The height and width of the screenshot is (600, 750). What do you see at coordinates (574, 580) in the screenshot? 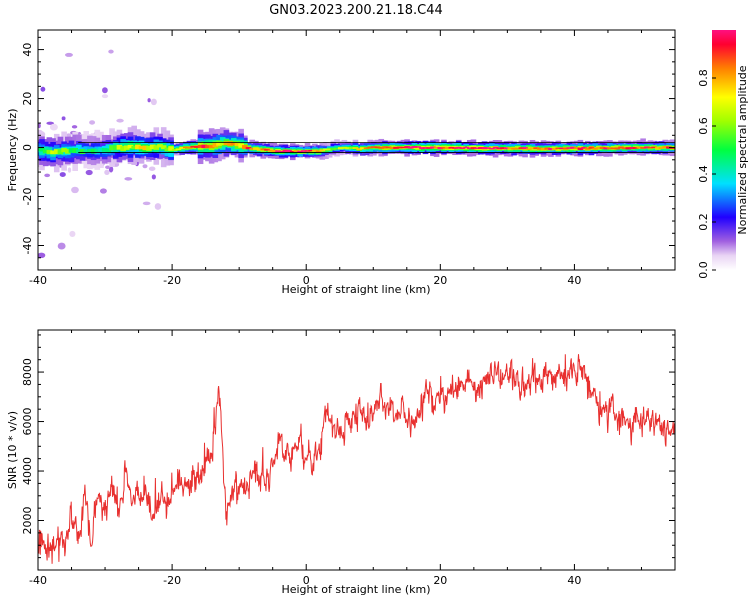
I see `snr-xtick-label: 40` at bounding box center [574, 580].